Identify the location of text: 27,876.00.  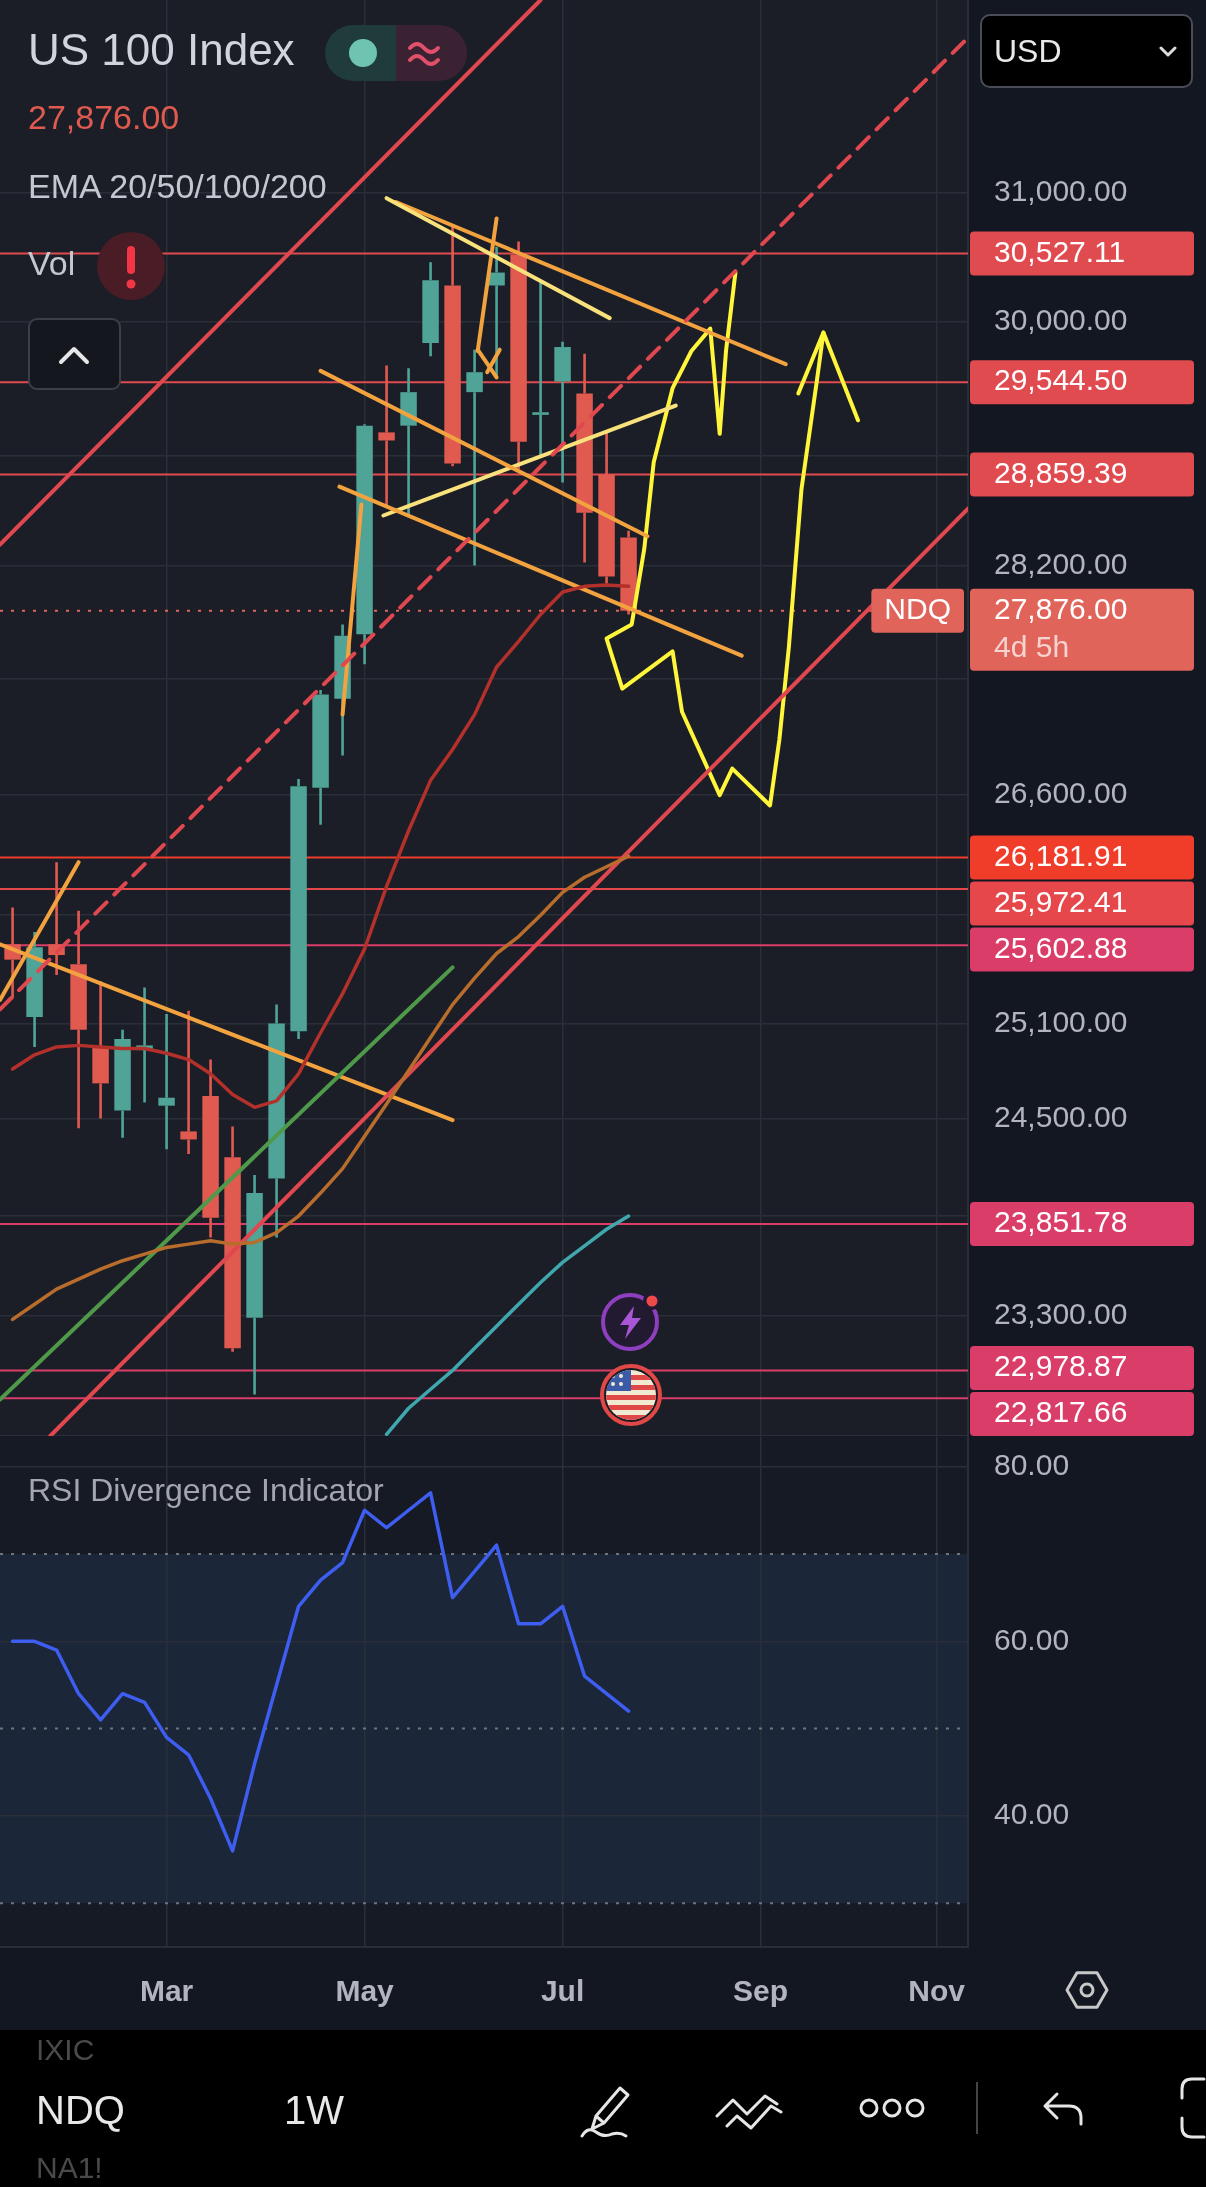
(104, 117).